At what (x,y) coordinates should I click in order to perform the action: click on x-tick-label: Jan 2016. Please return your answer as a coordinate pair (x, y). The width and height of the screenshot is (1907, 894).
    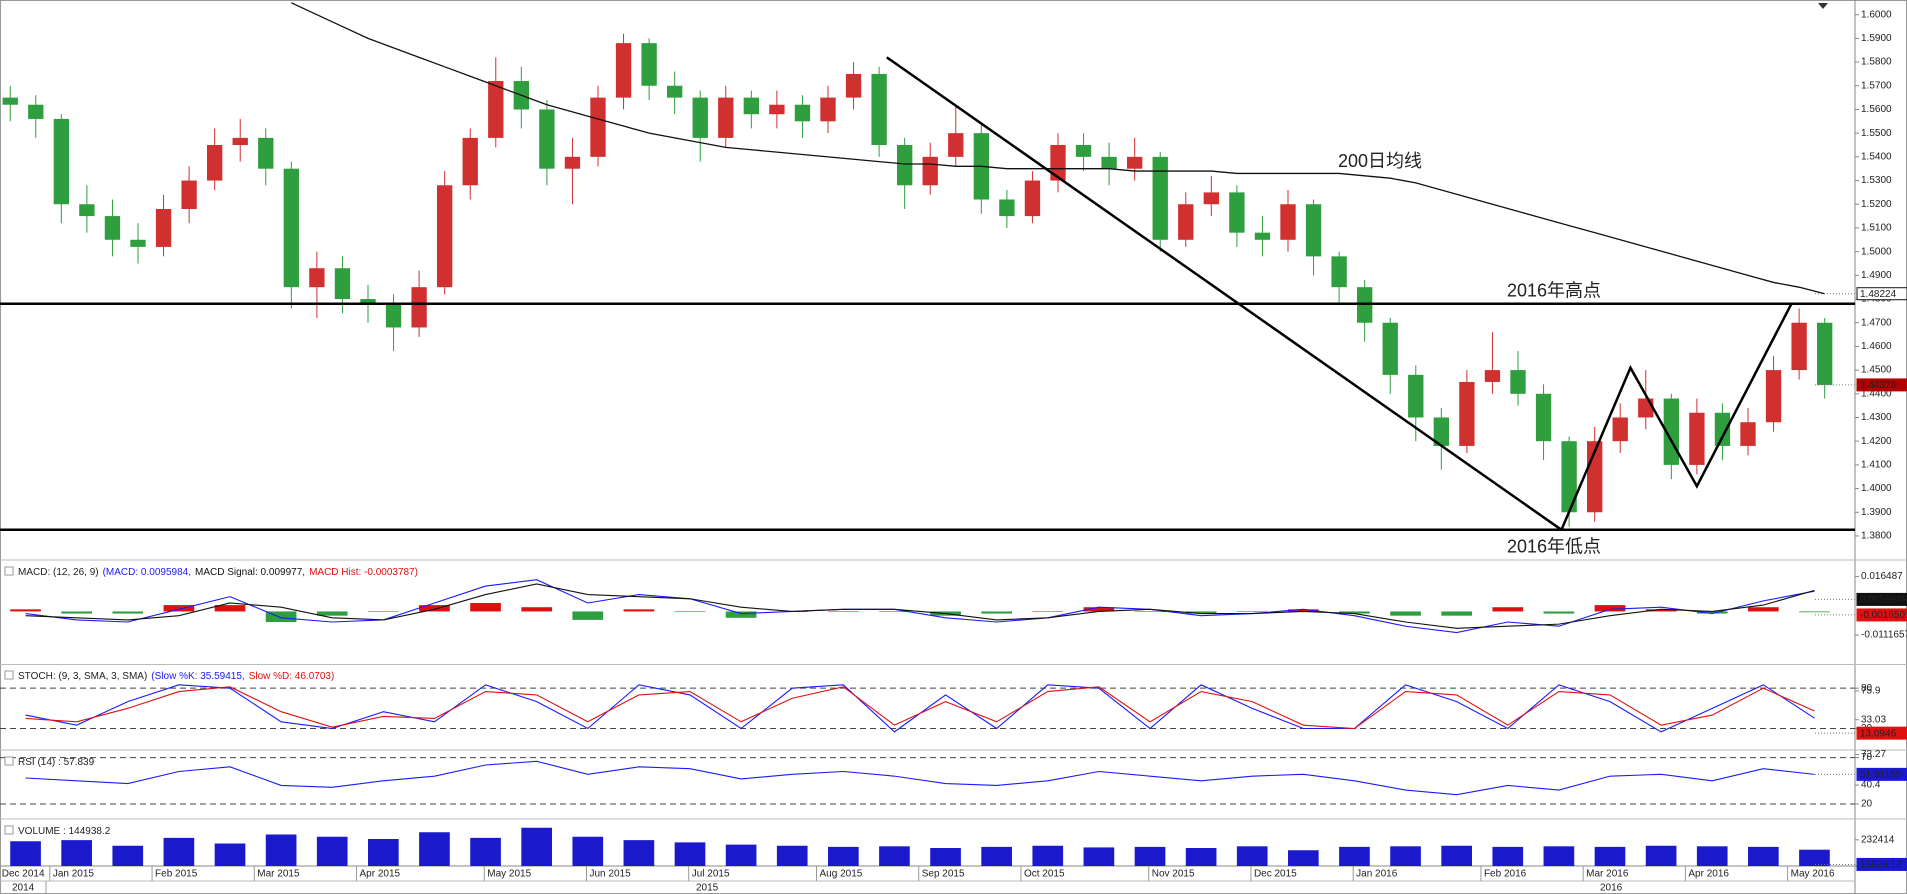
    Looking at the image, I should click on (1377, 874).